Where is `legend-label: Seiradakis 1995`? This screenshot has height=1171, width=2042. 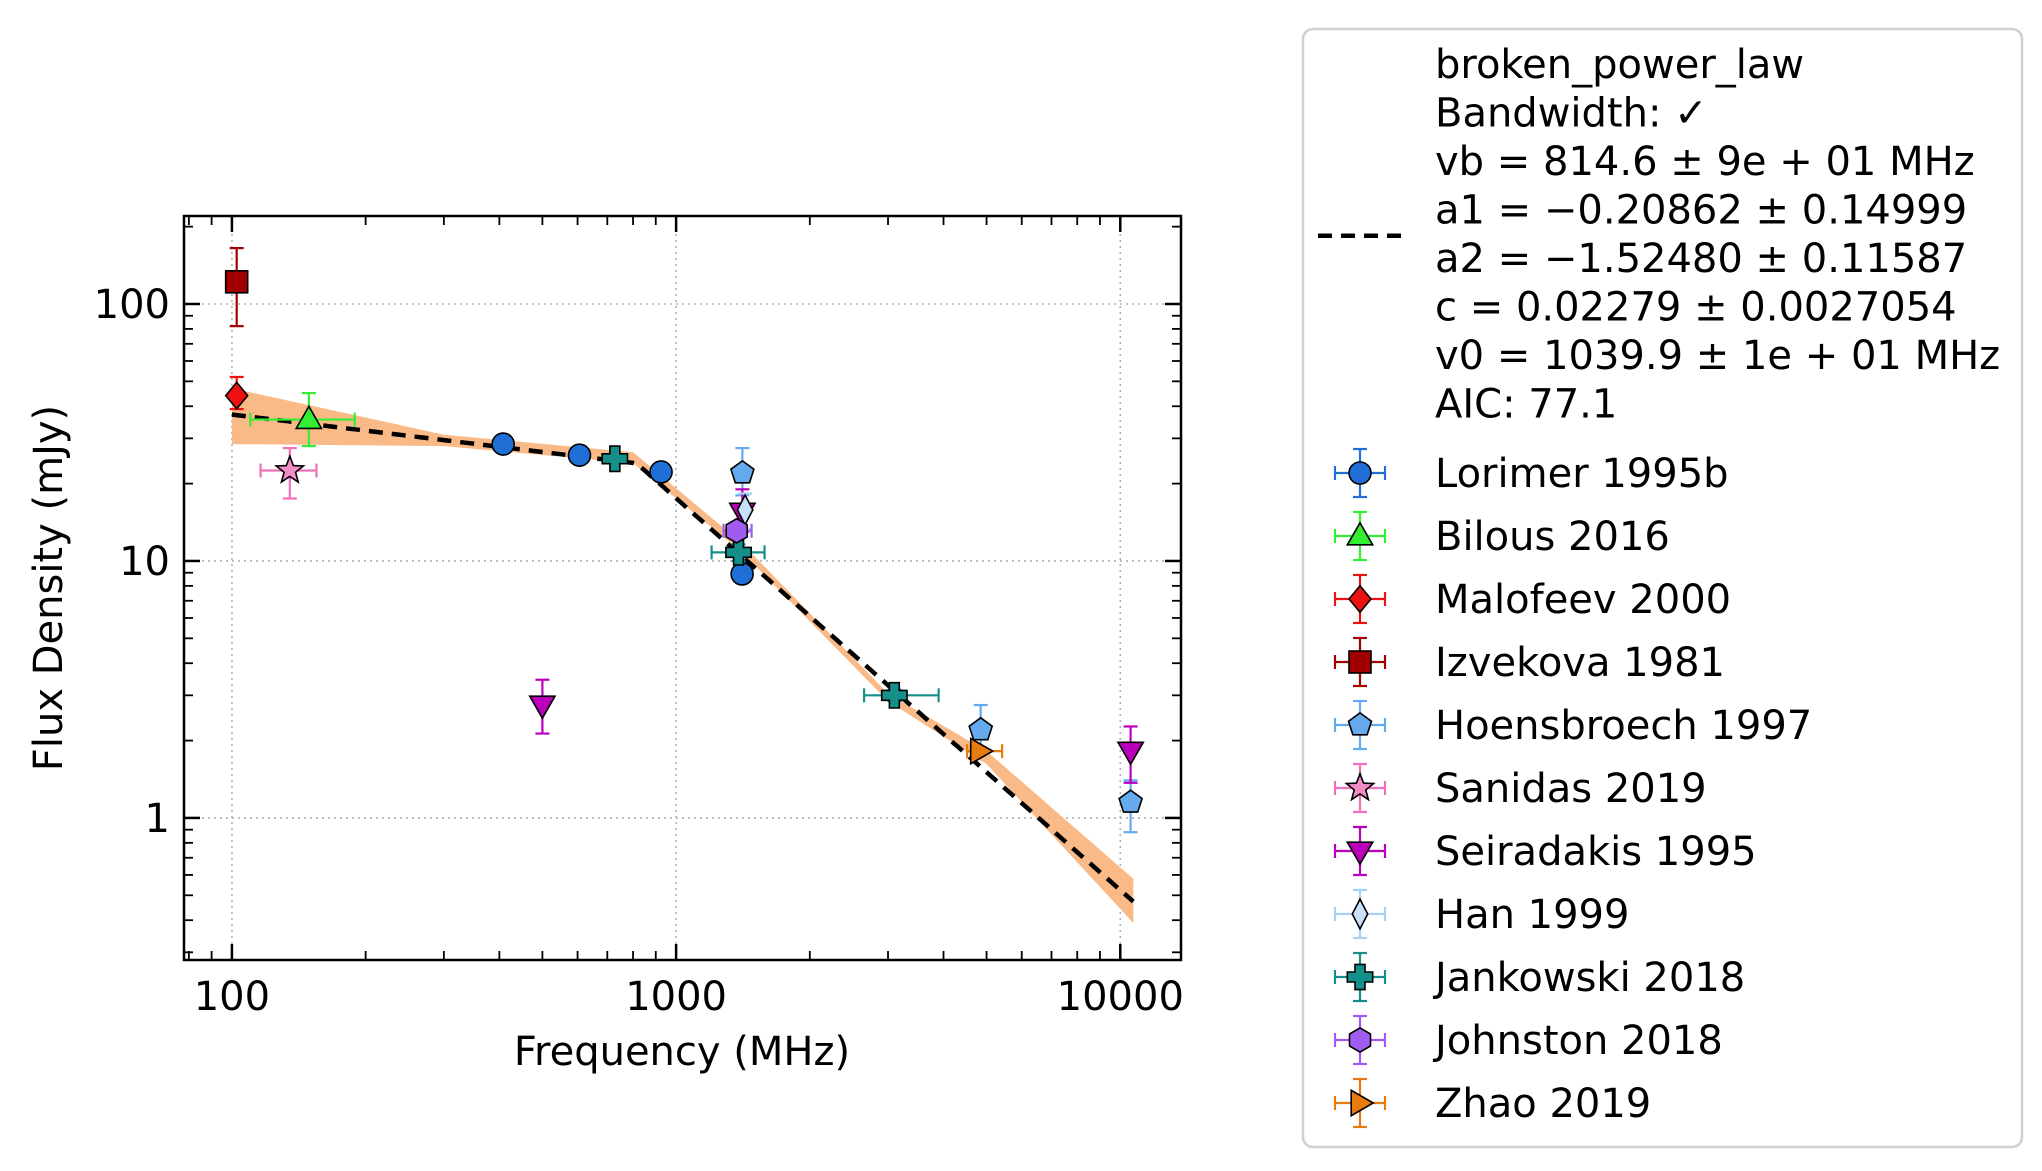 legend-label: Seiradakis 1995 is located at coordinates (1596, 852).